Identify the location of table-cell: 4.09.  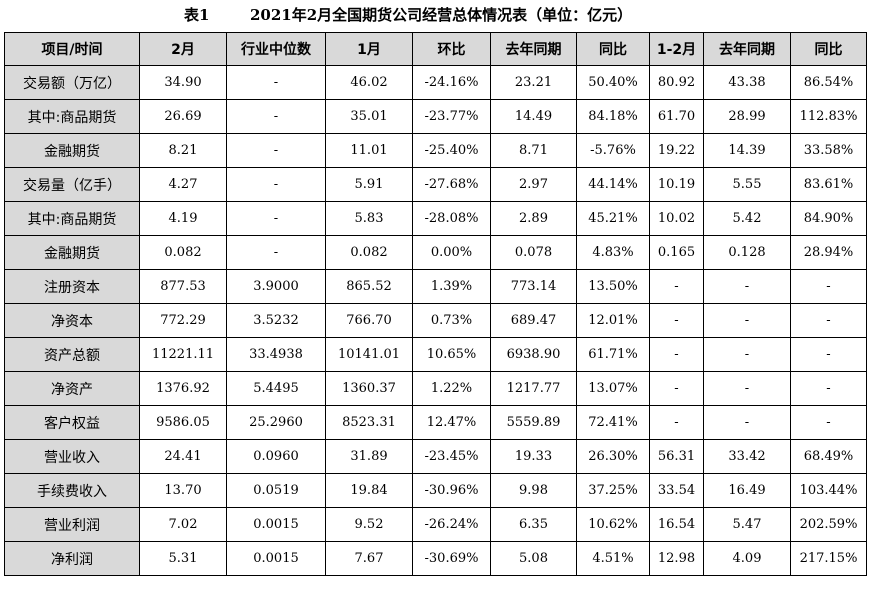
(747, 558).